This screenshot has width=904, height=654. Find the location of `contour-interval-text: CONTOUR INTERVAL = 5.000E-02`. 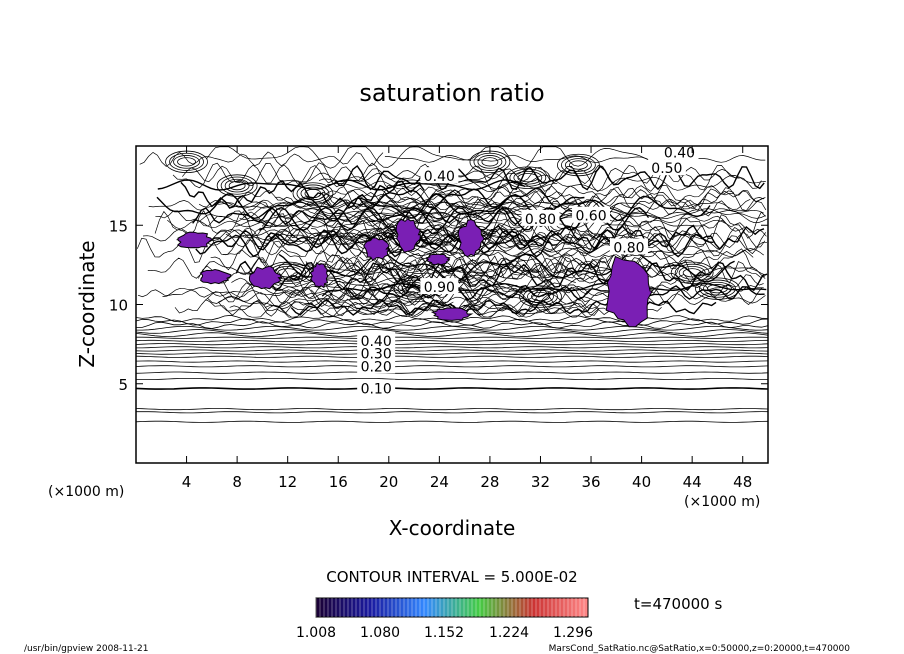

contour-interval-text: CONTOUR INTERVAL = 5.000E-02 is located at coordinates (451, 577).